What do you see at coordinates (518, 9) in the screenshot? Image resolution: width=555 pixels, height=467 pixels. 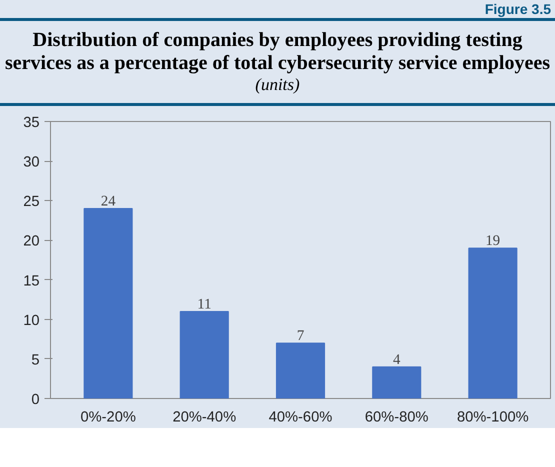 I see `caption: Figure 3.5` at bounding box center [518, 9].